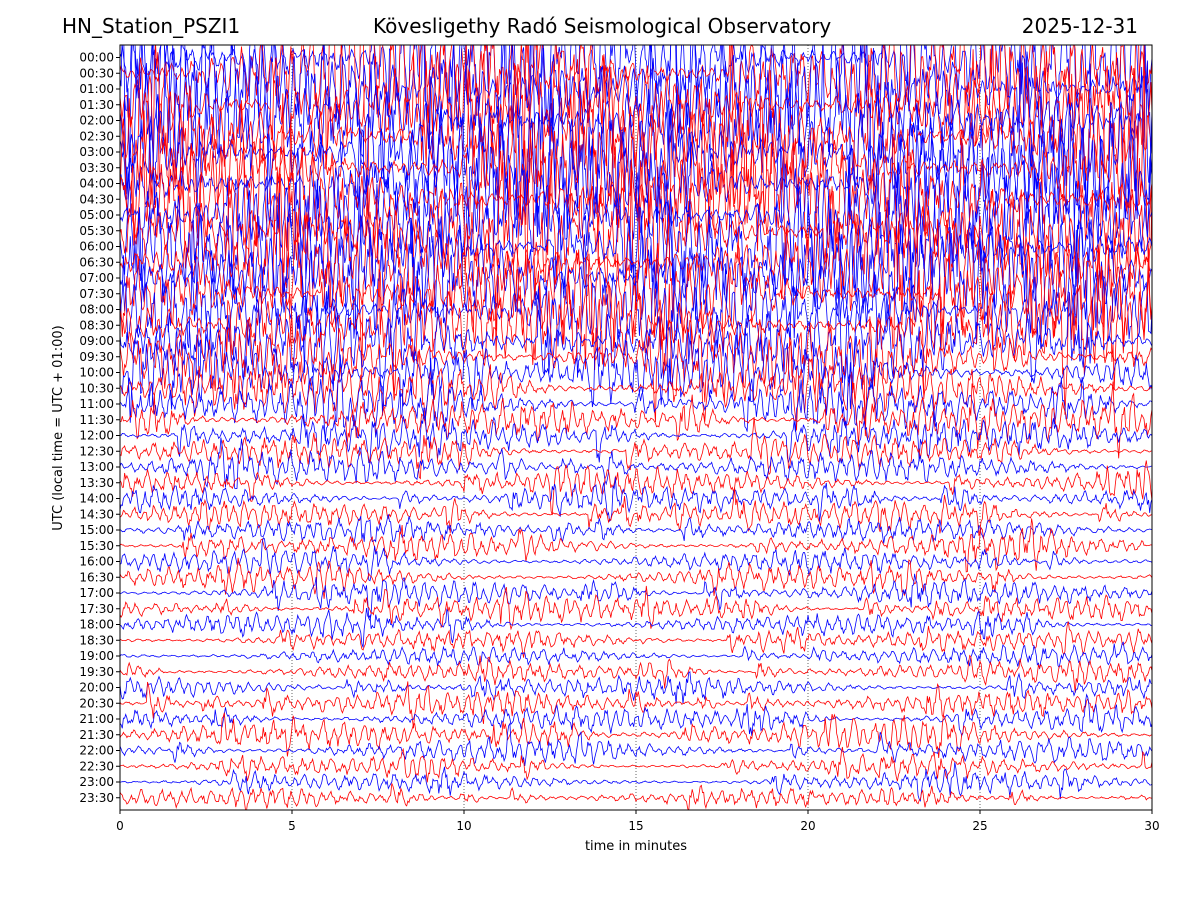  What do you see at coordinates (636, 846) in the screenshot?
I see `x-axis-label: time in minutes` at bounding box center [636, 846].